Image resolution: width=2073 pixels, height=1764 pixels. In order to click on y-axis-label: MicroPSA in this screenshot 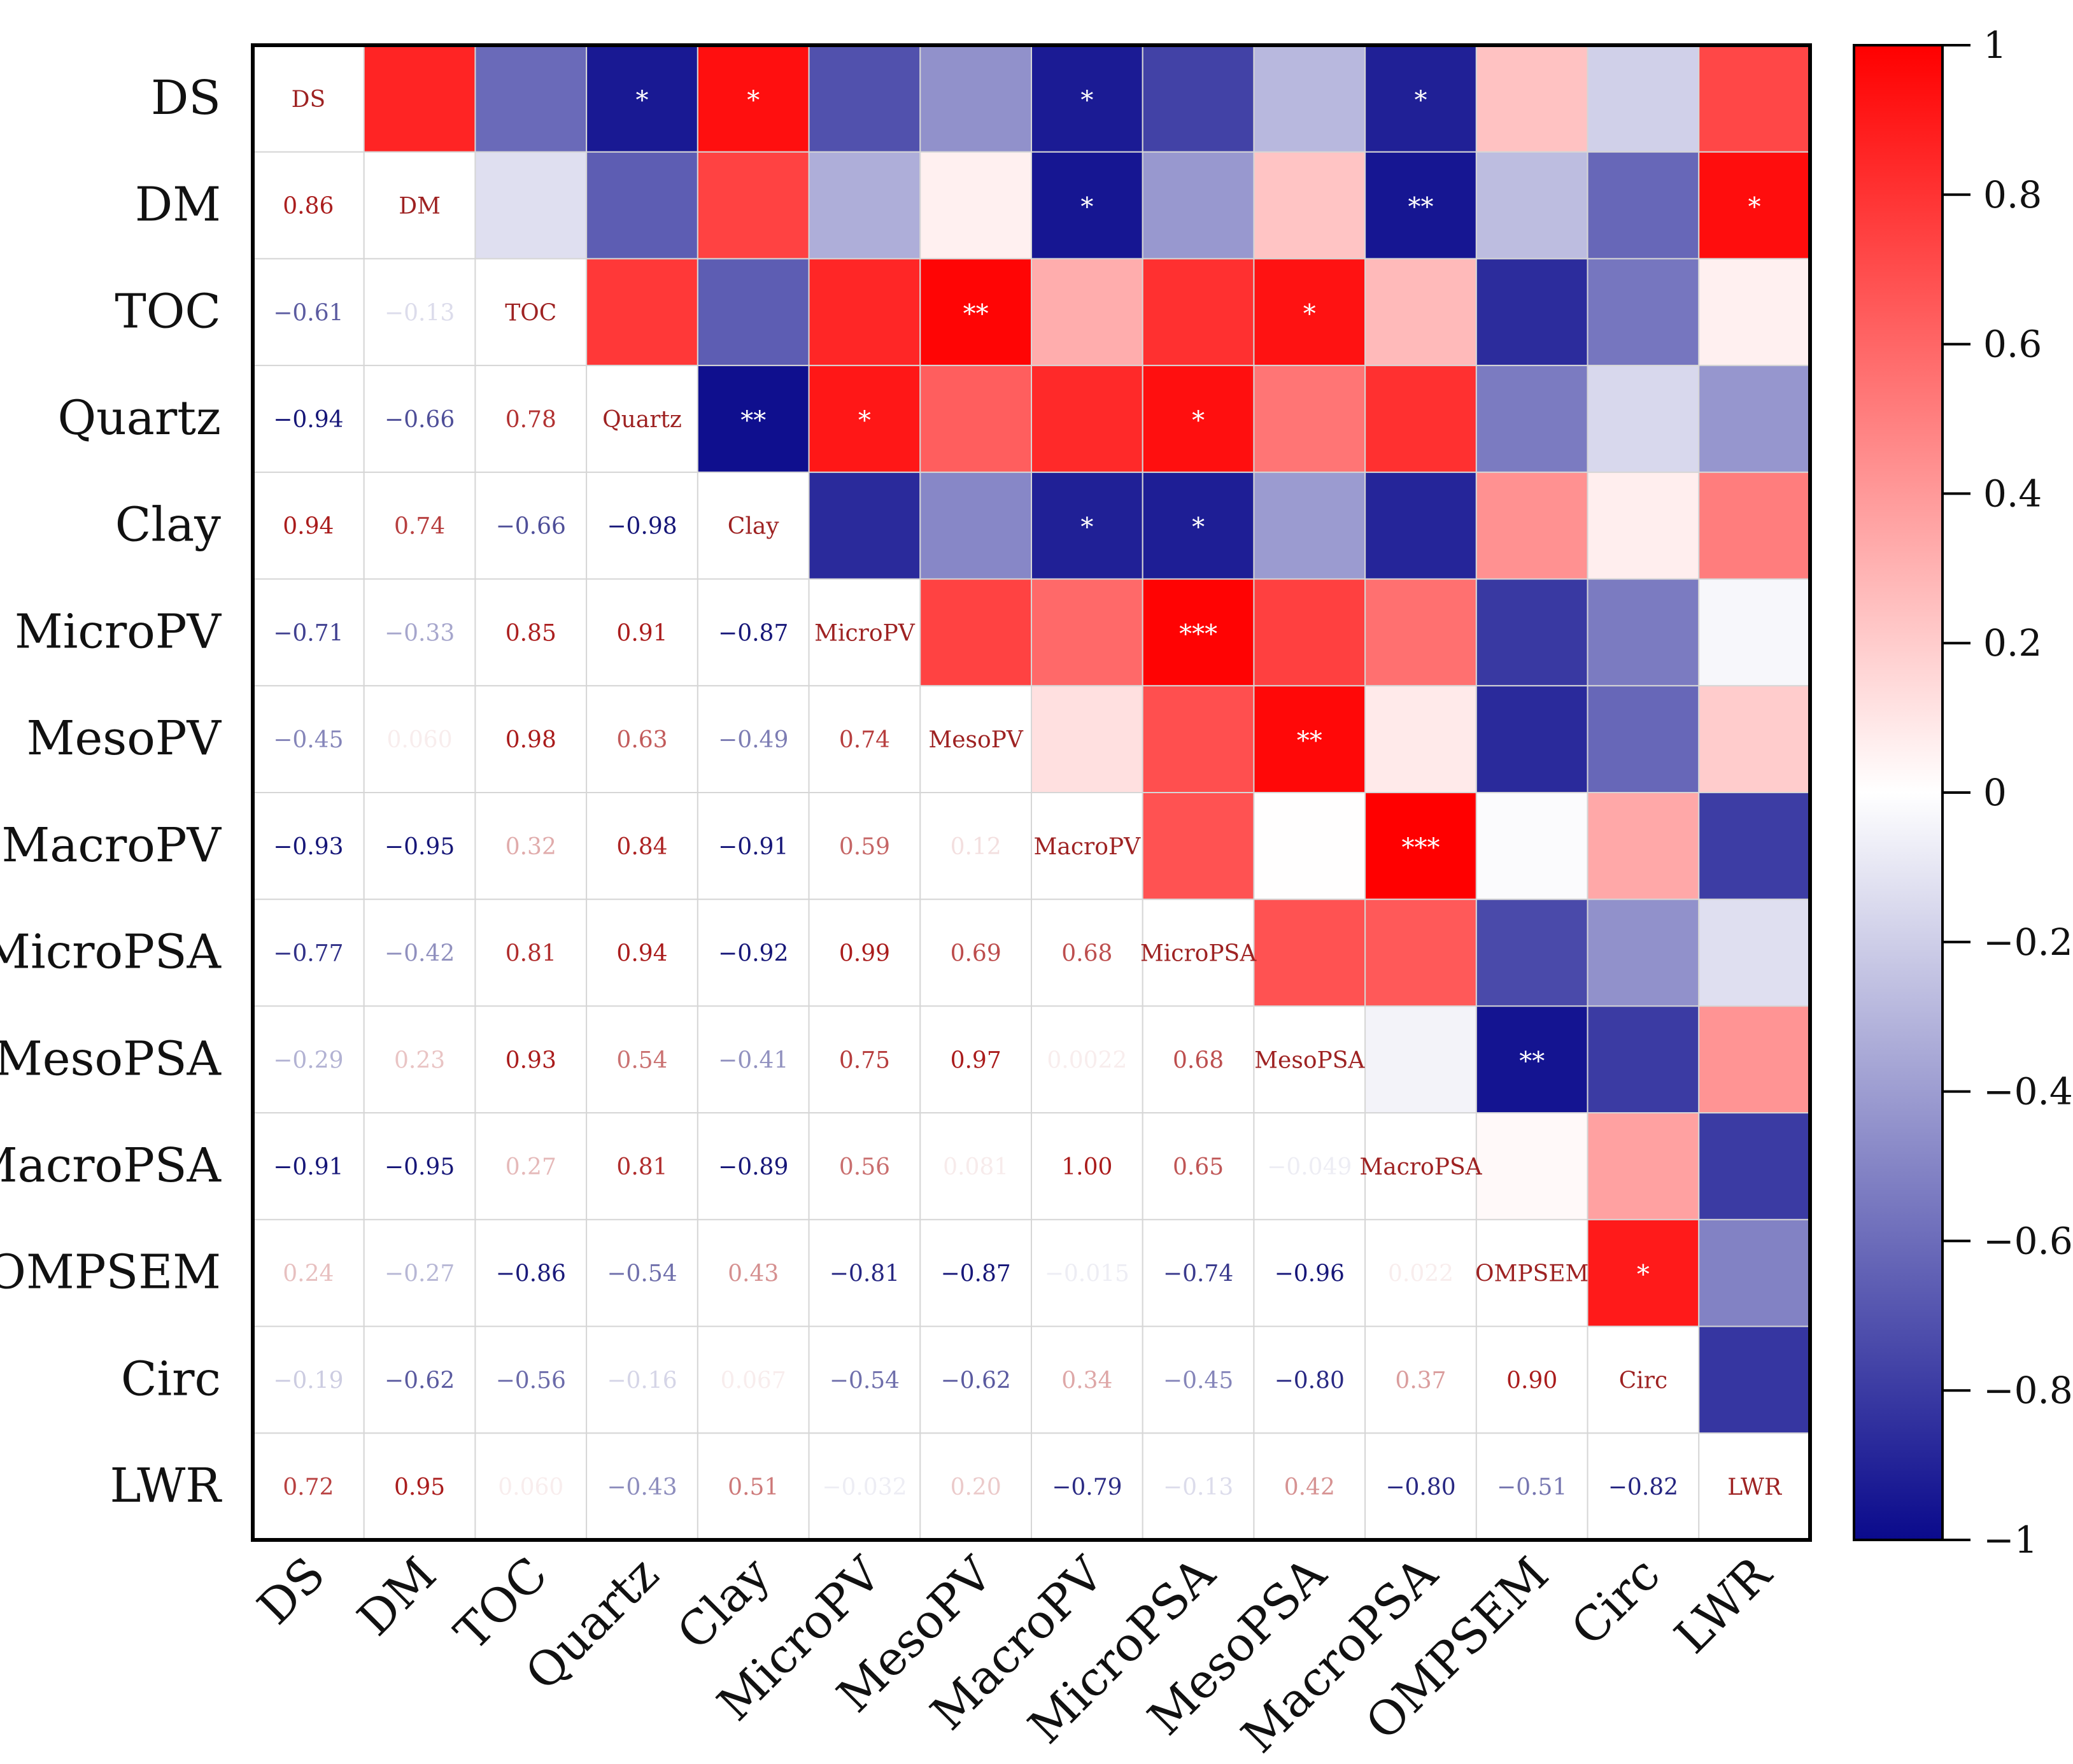, I will do `click(111, 953)`.